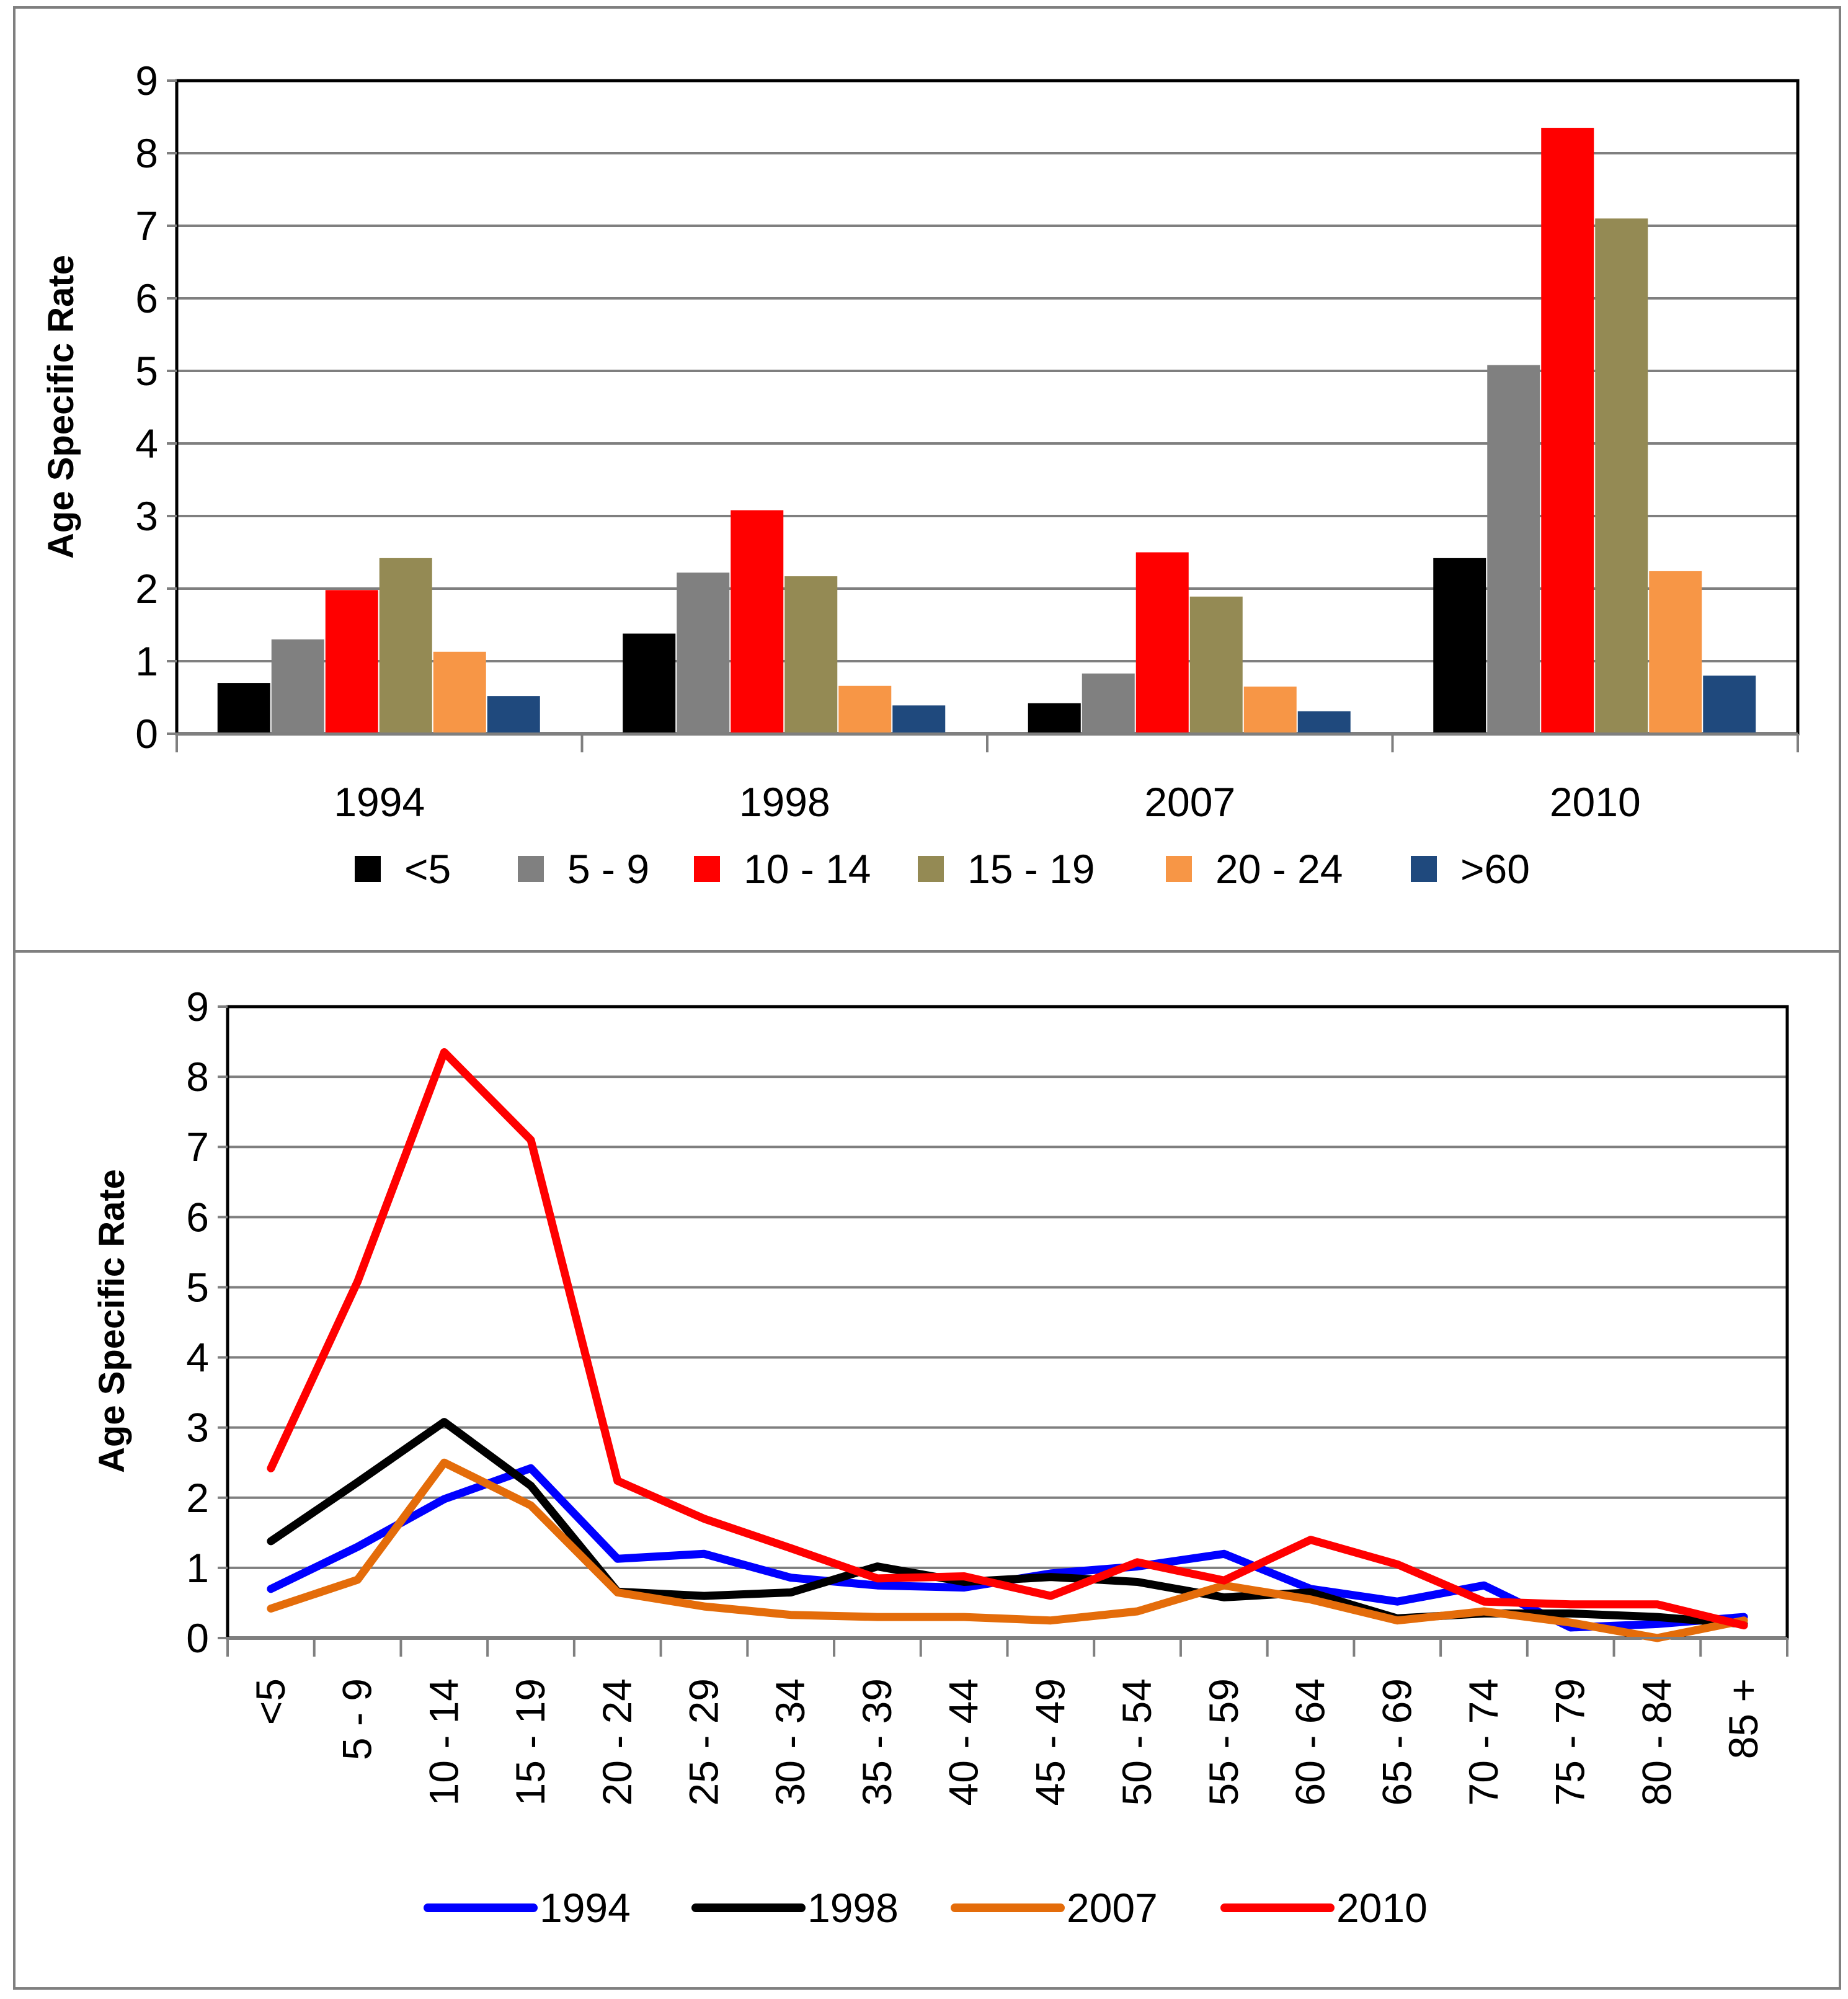 The height and width of the screenshot is (1999, 1848). Describe the element at coordinates (207, 1322) in the screenshot. I see `line-chart-y-ticks: 0 1 2 3 4 5 6 7 8 9` at that location.